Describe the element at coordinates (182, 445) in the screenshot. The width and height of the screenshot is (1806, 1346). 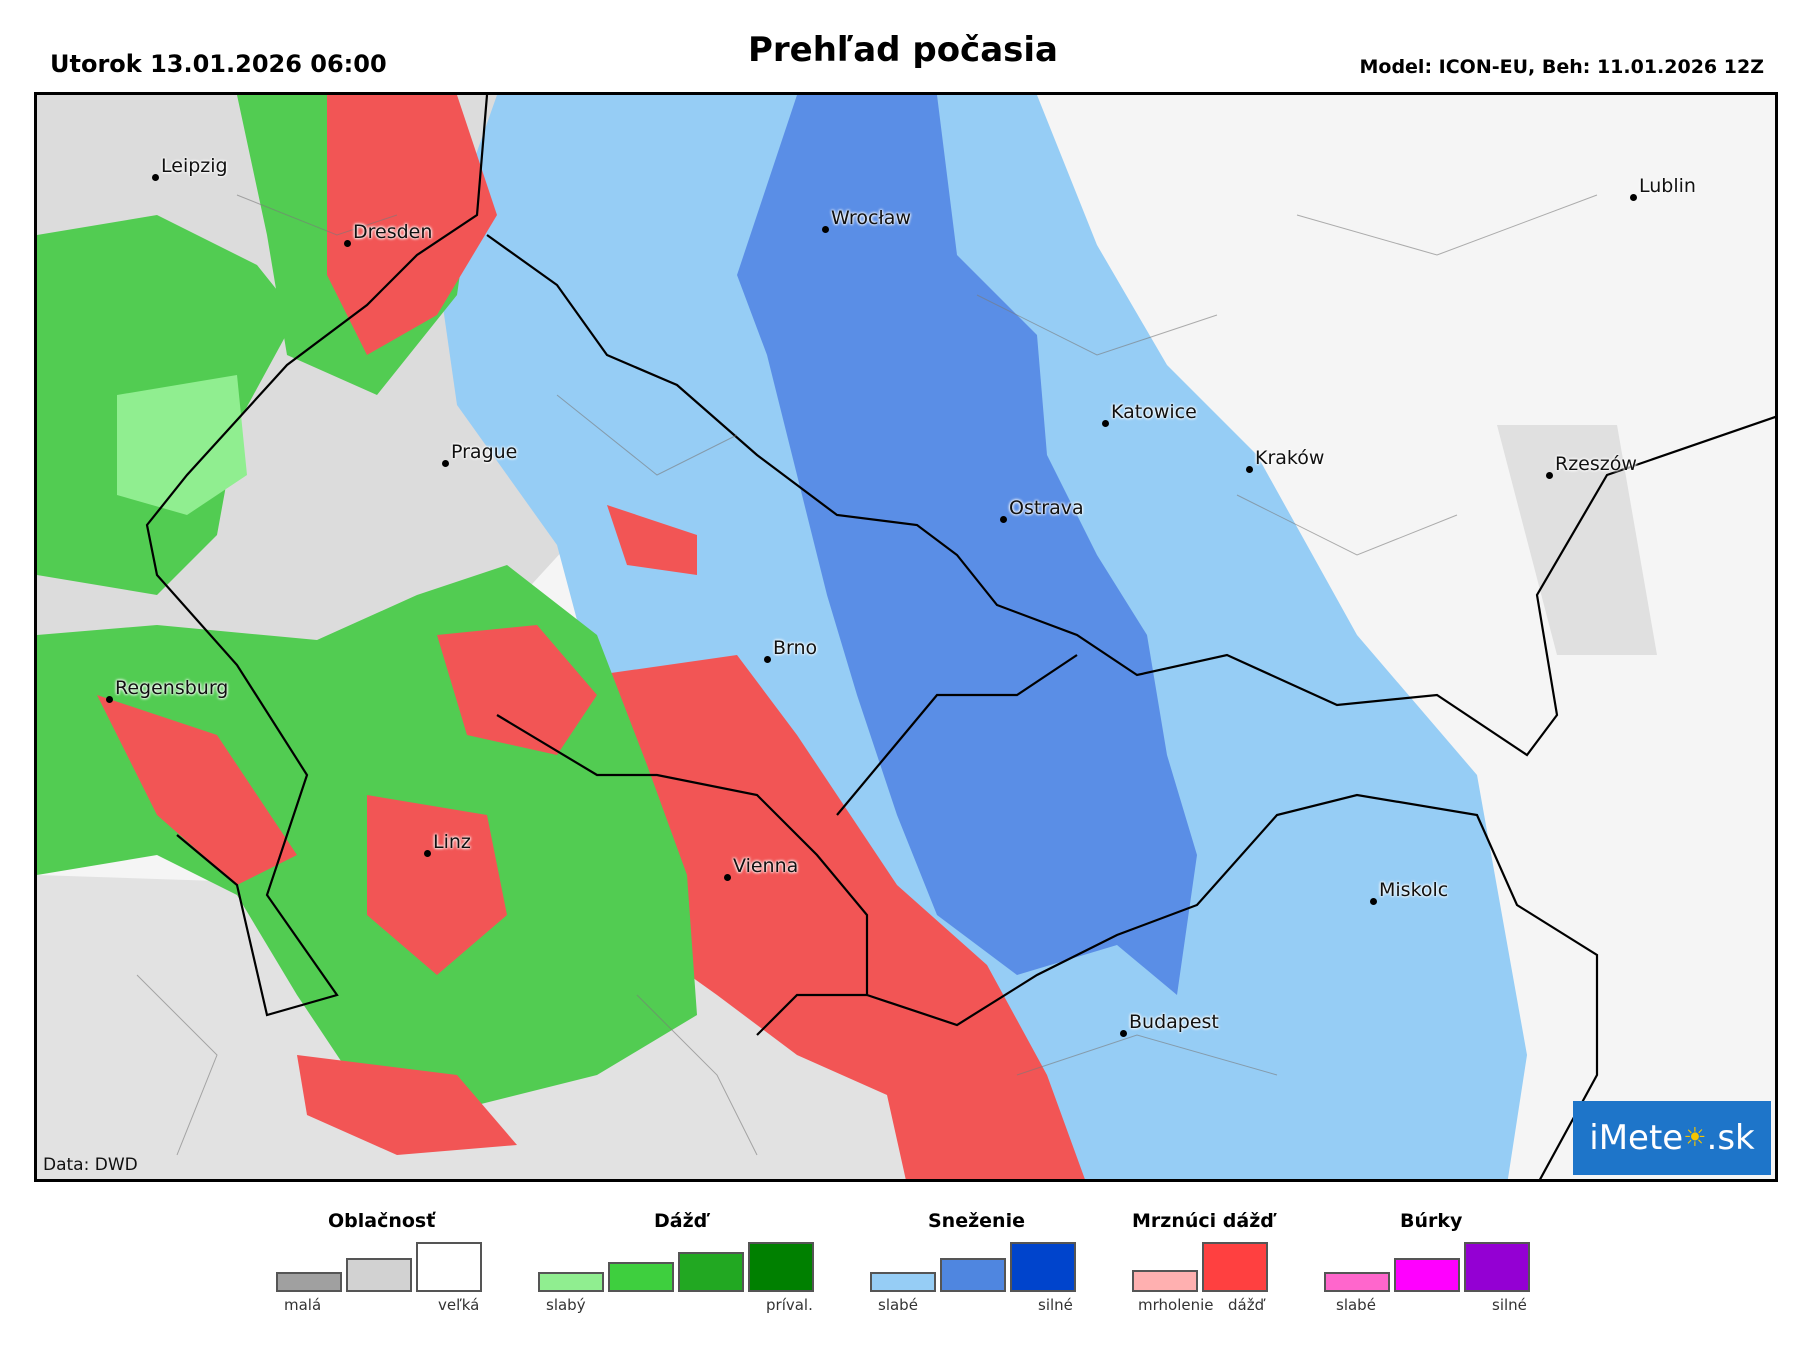
I see `rain-light-germany` at that location.